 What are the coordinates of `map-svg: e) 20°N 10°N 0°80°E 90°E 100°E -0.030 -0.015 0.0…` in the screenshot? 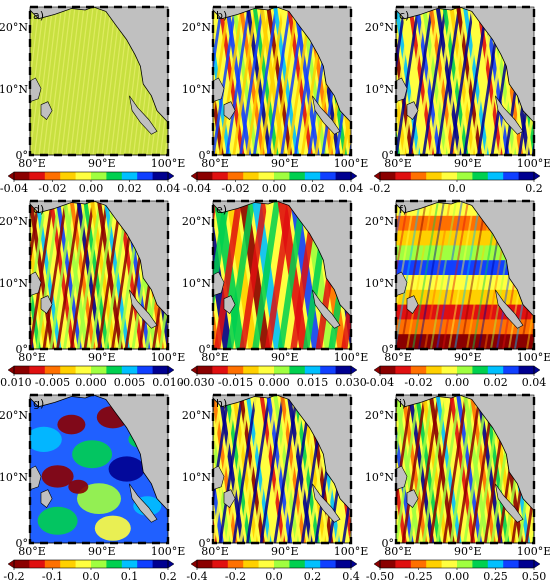 It's located at (273, 294).